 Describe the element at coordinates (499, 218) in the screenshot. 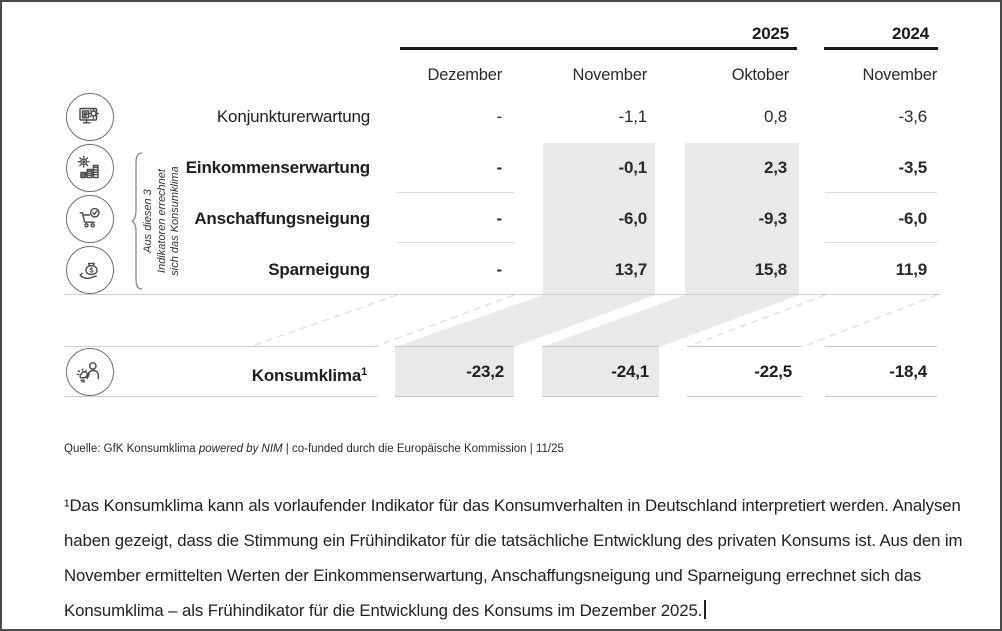

I see `cell-anschaffung-dezember: -` at that location.